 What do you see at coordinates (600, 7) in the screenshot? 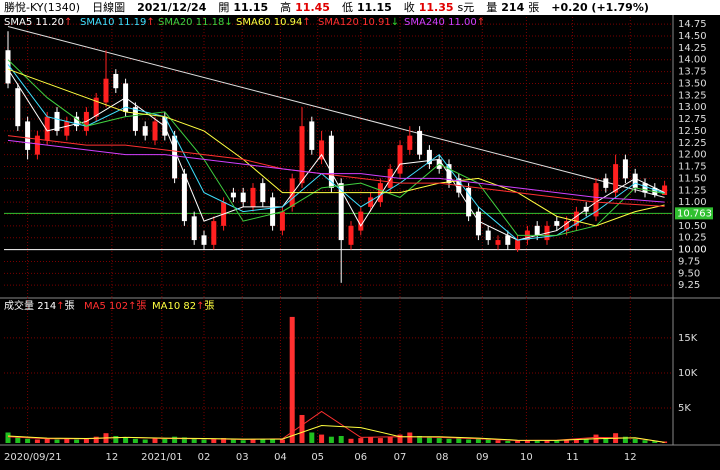
I see `change: +0.20 (+1.79%)` at bounding box center [600, 7].